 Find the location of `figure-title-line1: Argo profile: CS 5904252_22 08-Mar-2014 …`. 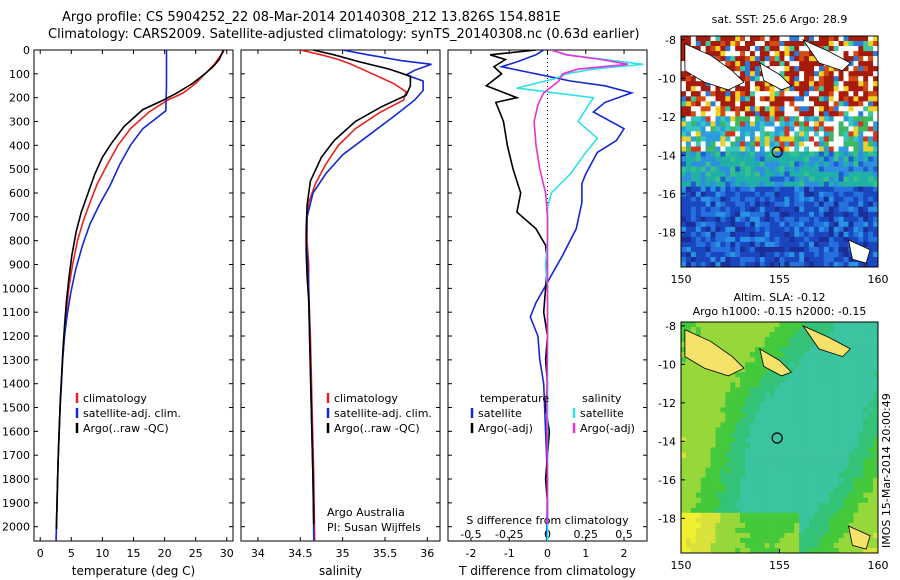

figure-title-line1: Argo profile: CS 5904252_22 08-Mar-2014 … is located at coordinates (311, 17).